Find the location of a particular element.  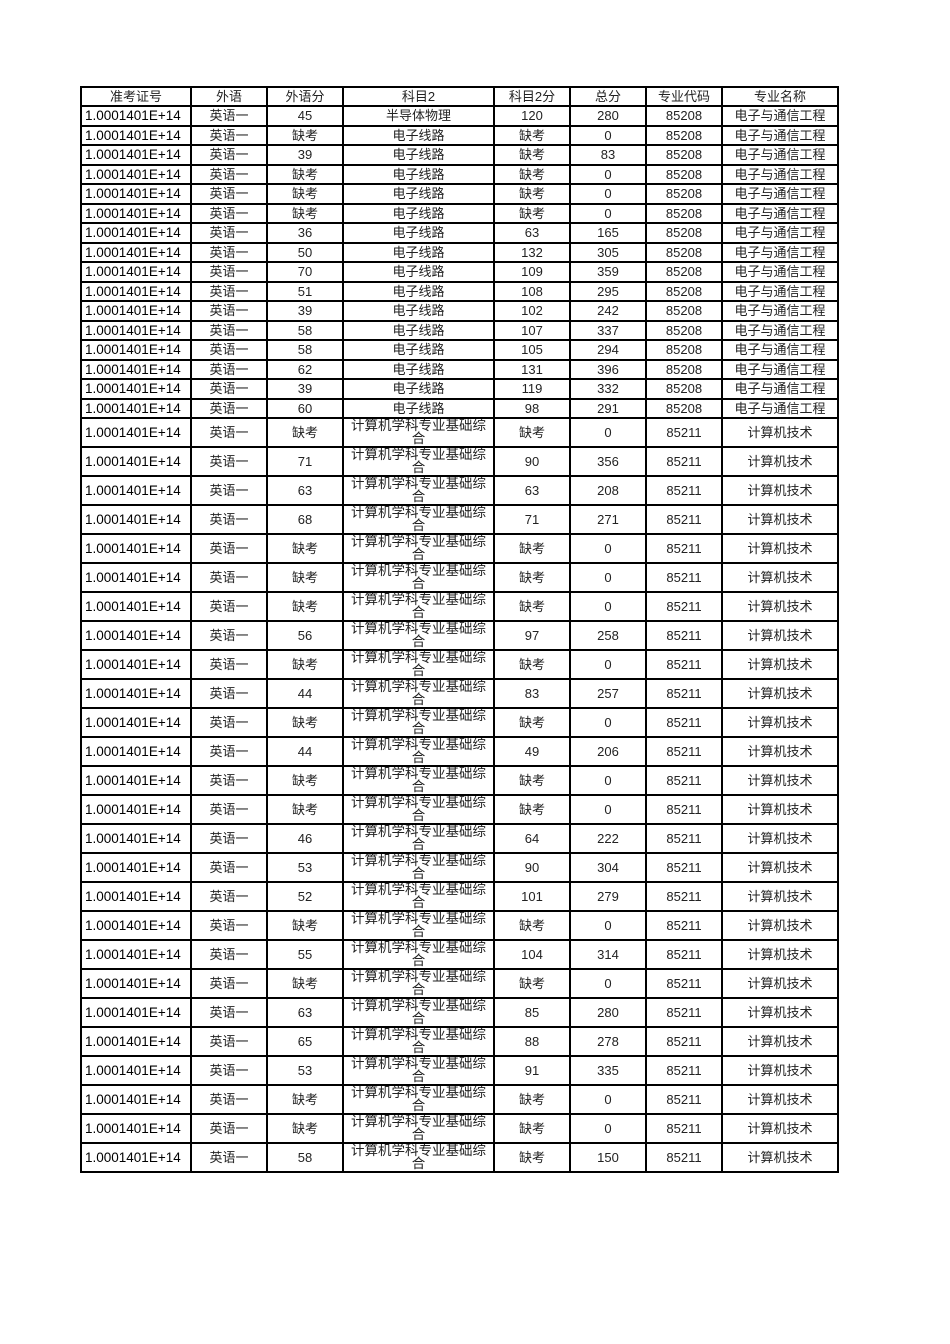

total-score-cell: 222 is located at coordinates (608, 838).